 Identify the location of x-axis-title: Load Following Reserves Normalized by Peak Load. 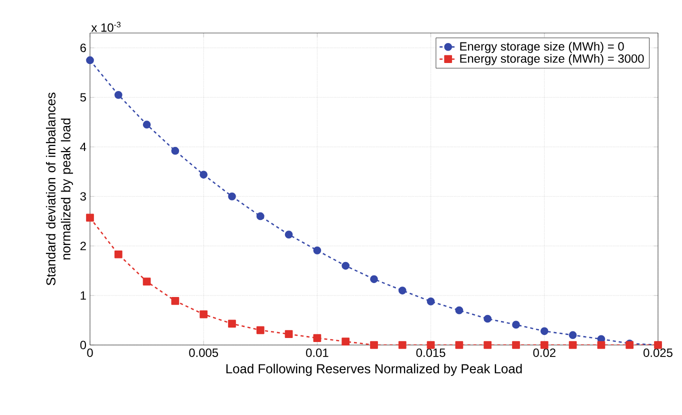
(374, 370).